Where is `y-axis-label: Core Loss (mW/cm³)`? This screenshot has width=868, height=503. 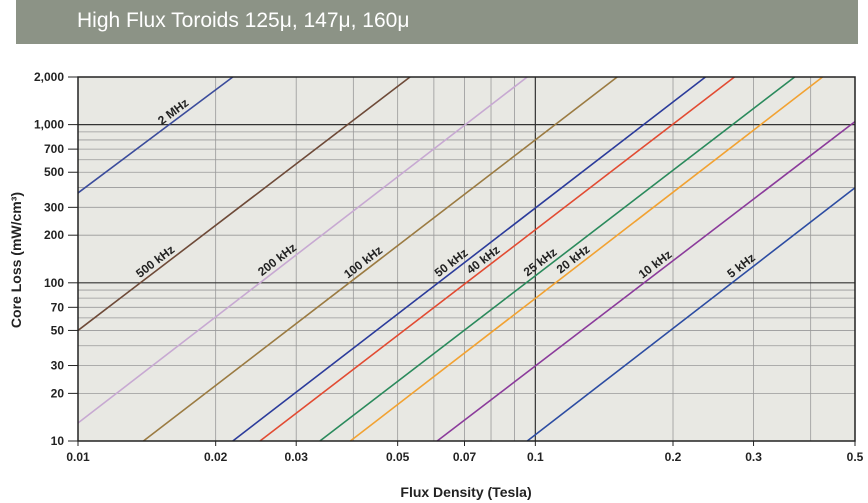
y-axis-label: Core Loss (mW/cm³) is located at coordinates (16, 260).